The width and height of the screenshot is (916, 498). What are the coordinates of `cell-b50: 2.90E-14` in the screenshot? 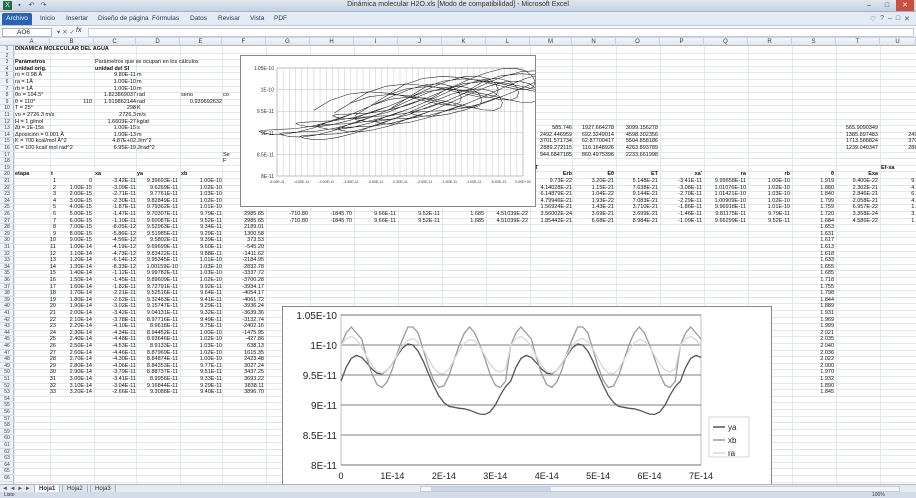 It's located at (80, 372).